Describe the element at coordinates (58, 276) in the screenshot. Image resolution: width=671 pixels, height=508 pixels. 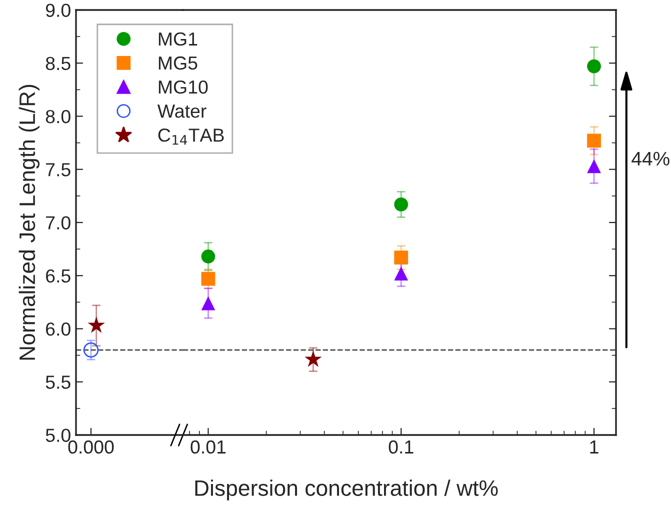
I see `y-tick-label: 6.5` at that location.